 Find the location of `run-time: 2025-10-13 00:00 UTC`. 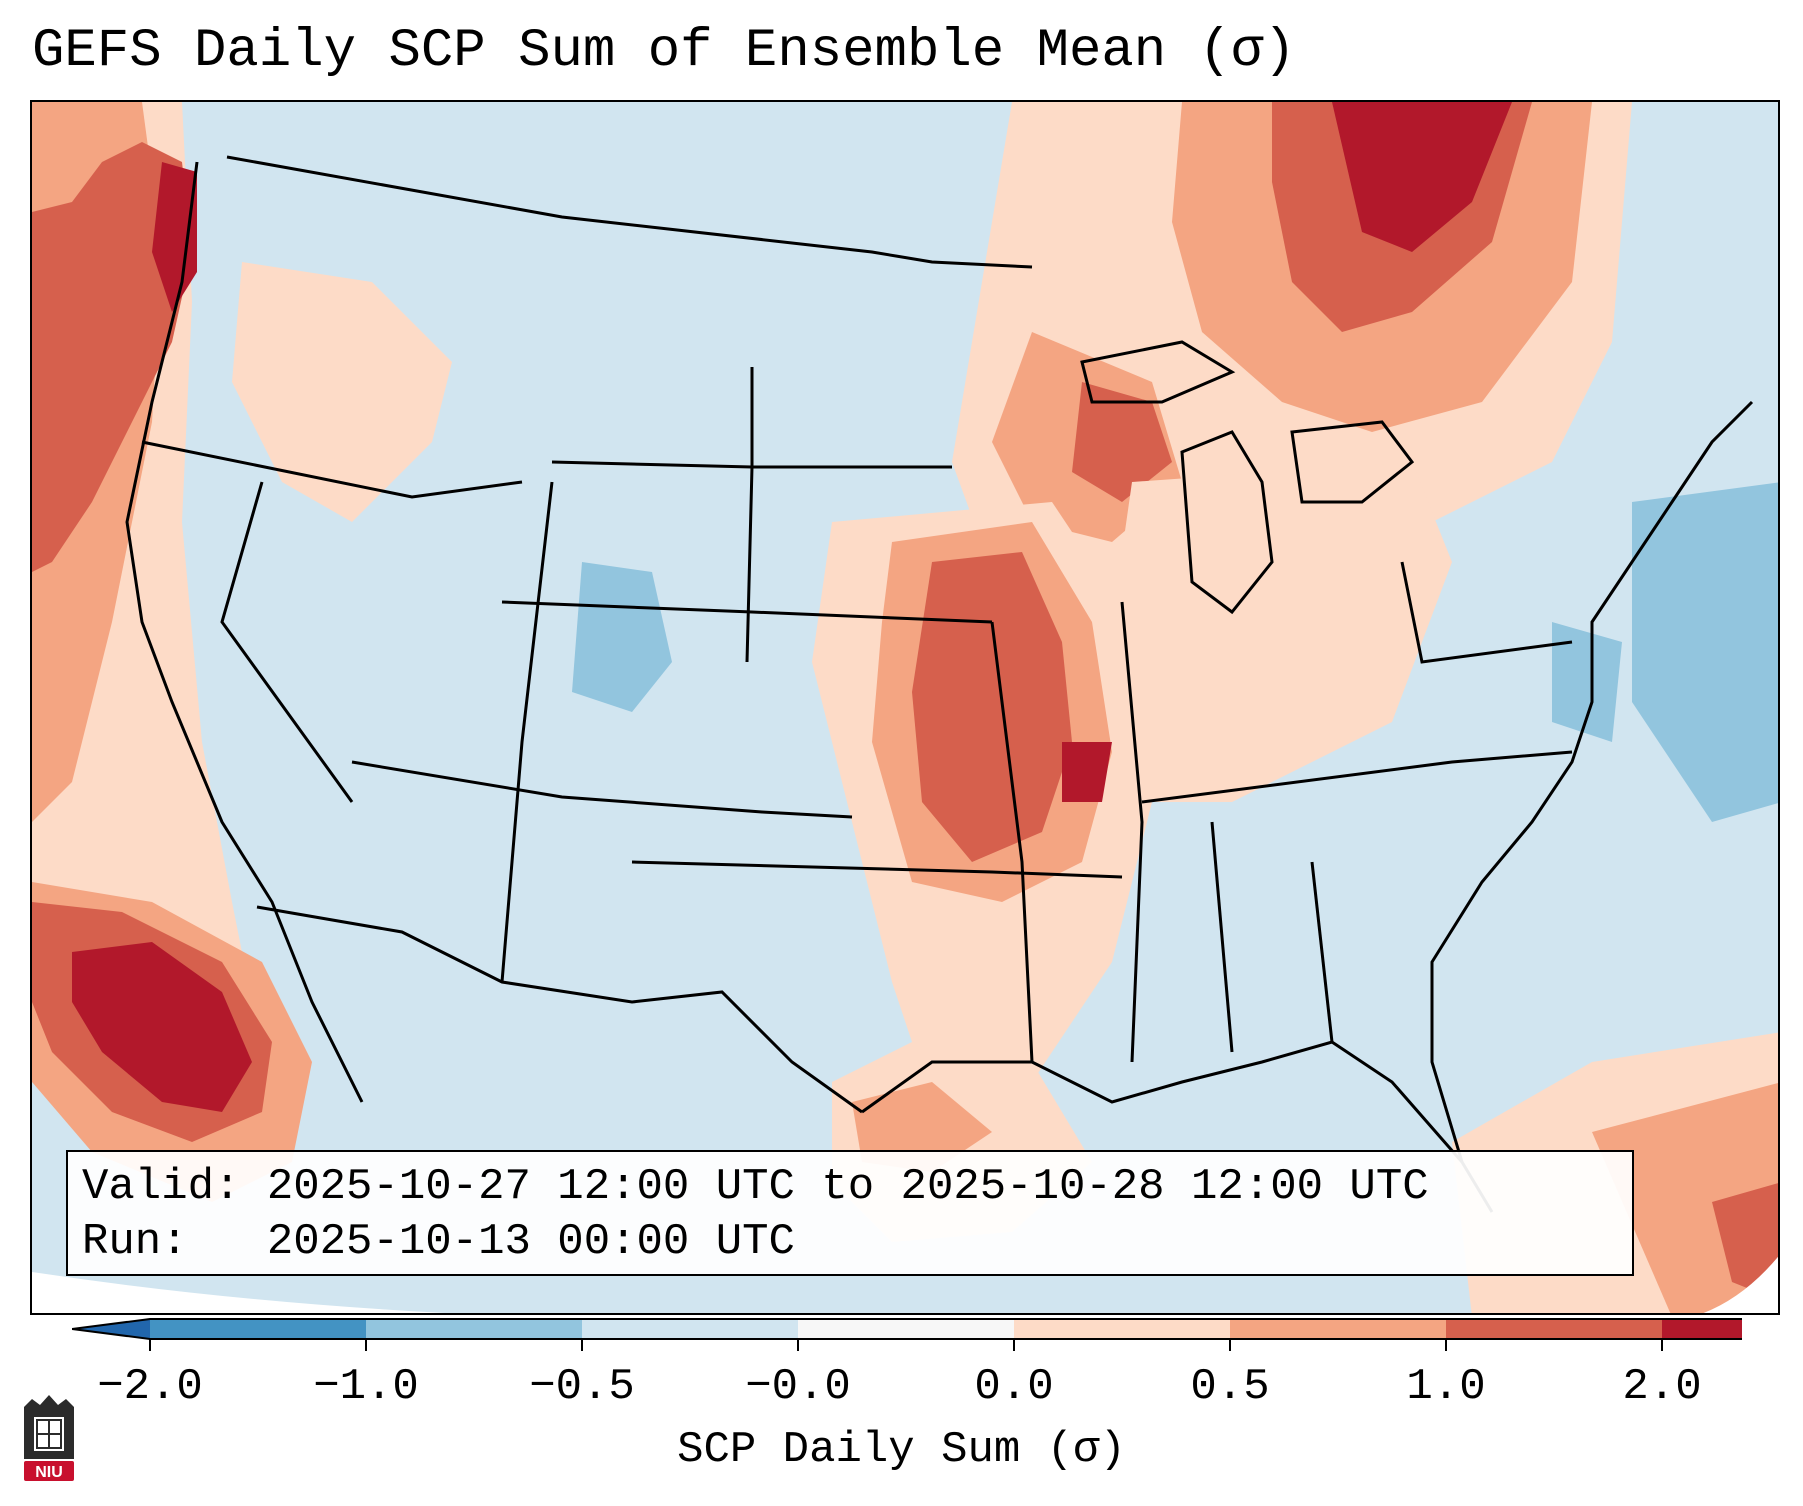

run-time: 2025-10-13 00:00 UTC is located at coordinates (530, 1242).